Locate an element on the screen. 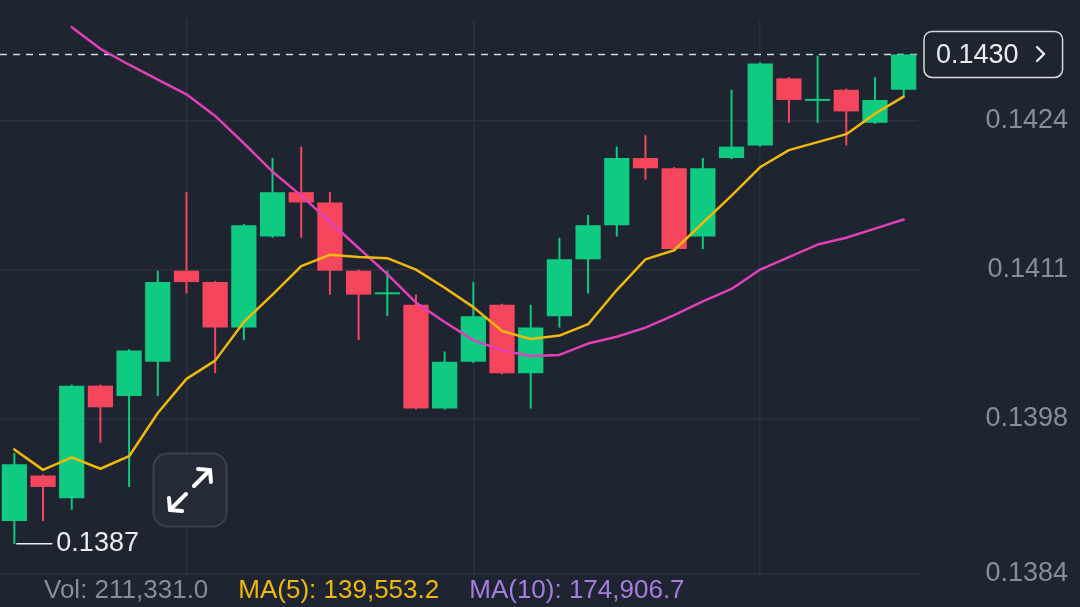 The width and height of the screenshot is (1080, 607). candlestick is located at coordinates (817, 89).